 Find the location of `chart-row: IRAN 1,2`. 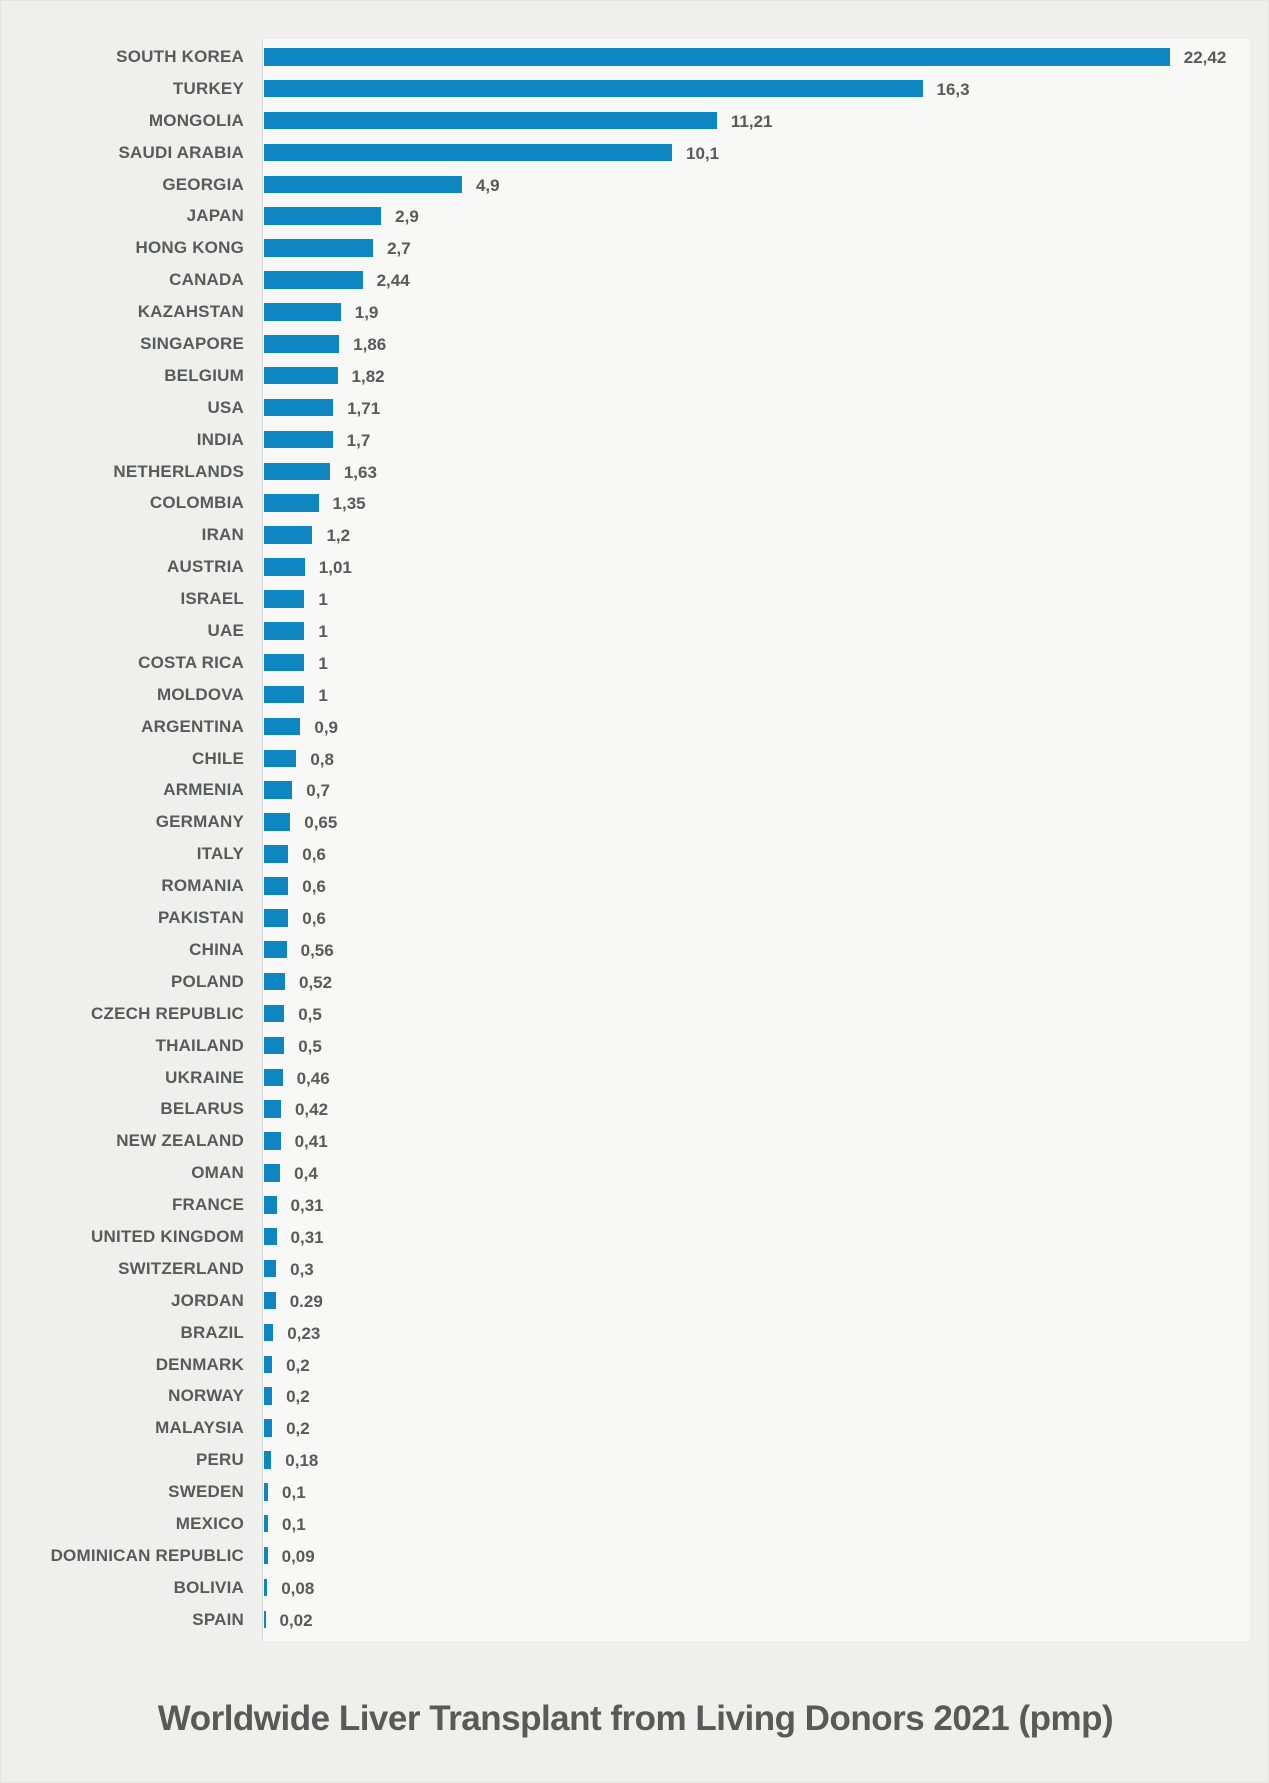

chart-row: IRAN 1,2 is located at coordinates (634, 535).